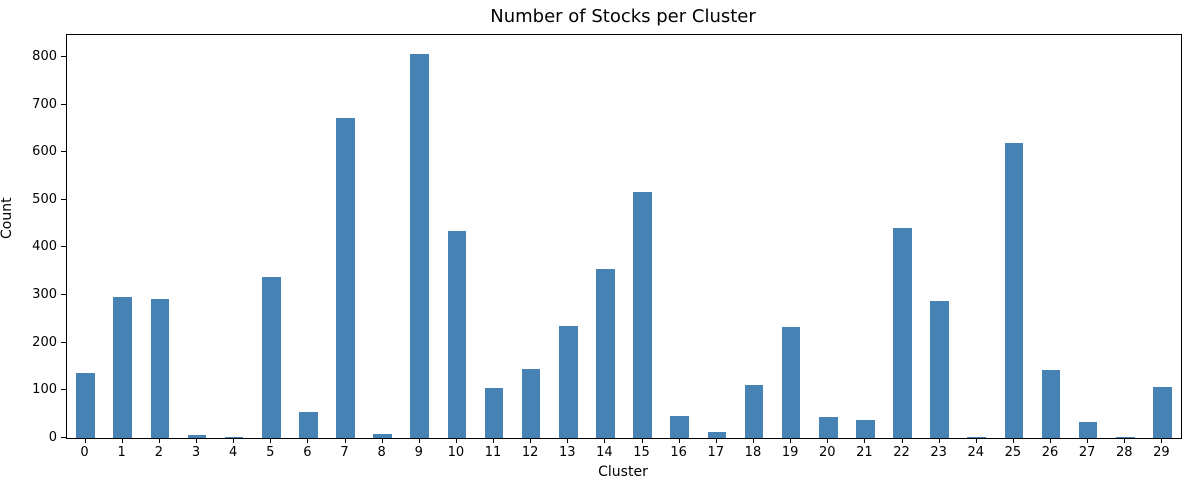  I want to click on x-tick-label: 2, so click(158, 452).